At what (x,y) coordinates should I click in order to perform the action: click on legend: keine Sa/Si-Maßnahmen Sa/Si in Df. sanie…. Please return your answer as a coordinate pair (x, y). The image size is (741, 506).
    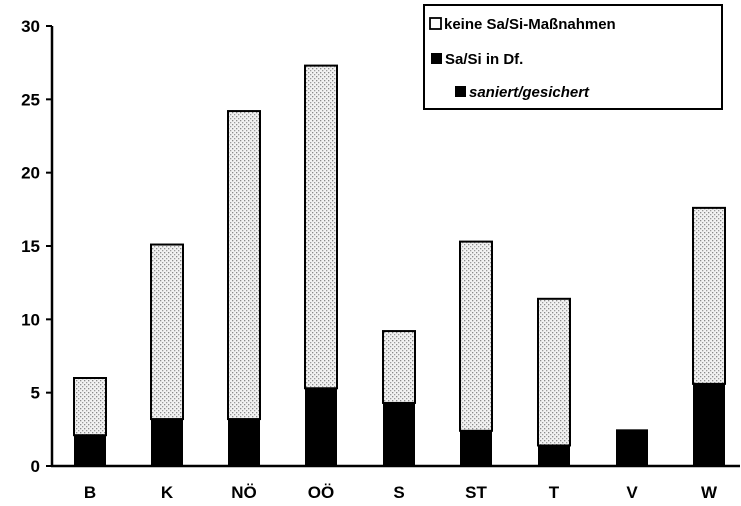
    Looking at the image, I should click on (573, 57).